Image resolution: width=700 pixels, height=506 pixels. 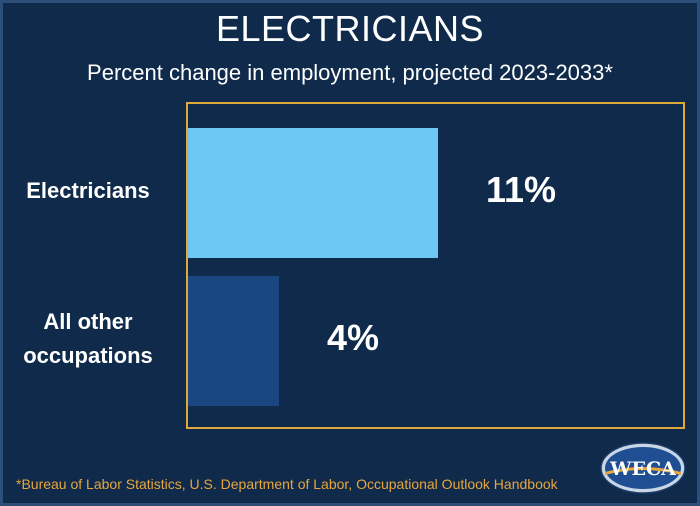 What do you see at coordinates (88, 321) in the screenshot?
I see `category-label-line: All other` at bounding box center [88, 321].